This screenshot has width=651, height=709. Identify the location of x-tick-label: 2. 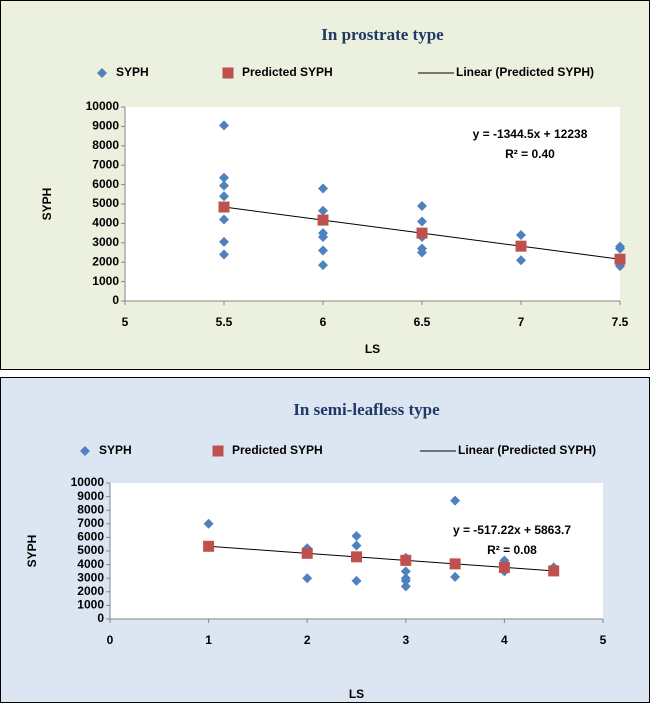
(307, 640).